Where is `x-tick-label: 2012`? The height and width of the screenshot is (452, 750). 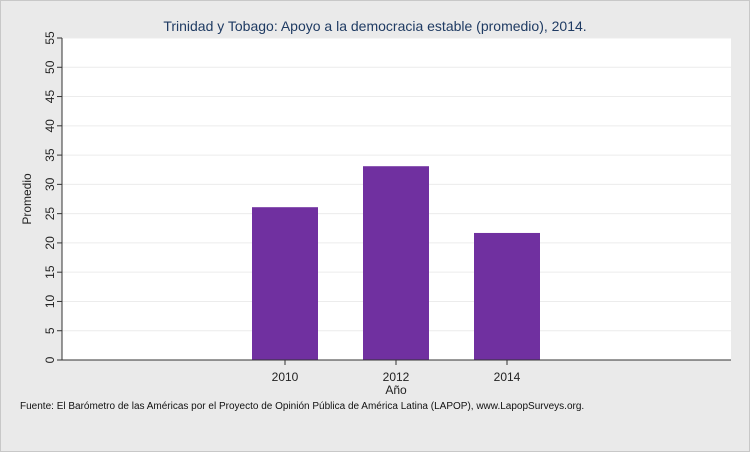 x-tick-label: 2012 is located at coordinates (396, 377).